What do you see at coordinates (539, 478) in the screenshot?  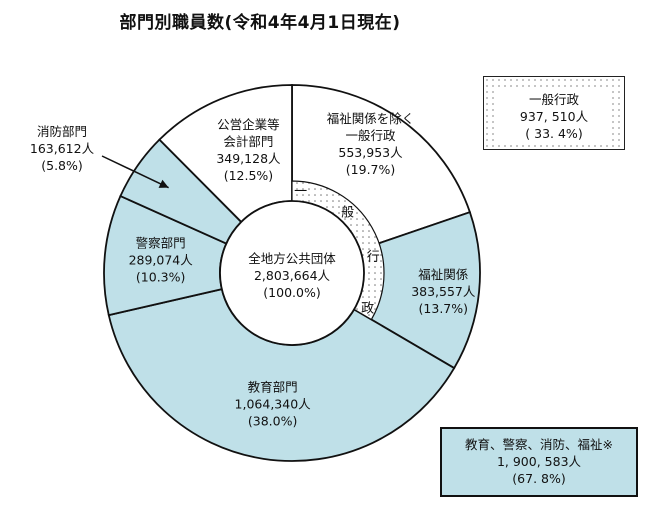 I see `combined-percent: (67. 8%)` at bounding box center [539, 478].